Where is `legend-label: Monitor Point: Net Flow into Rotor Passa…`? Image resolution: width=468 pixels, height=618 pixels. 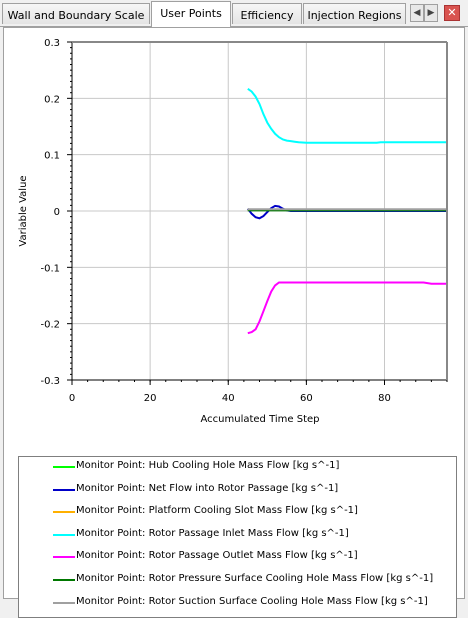 legend-label: Monitor Point: Net Flow into Rotor Passa… is located at coordinates (207, 488).